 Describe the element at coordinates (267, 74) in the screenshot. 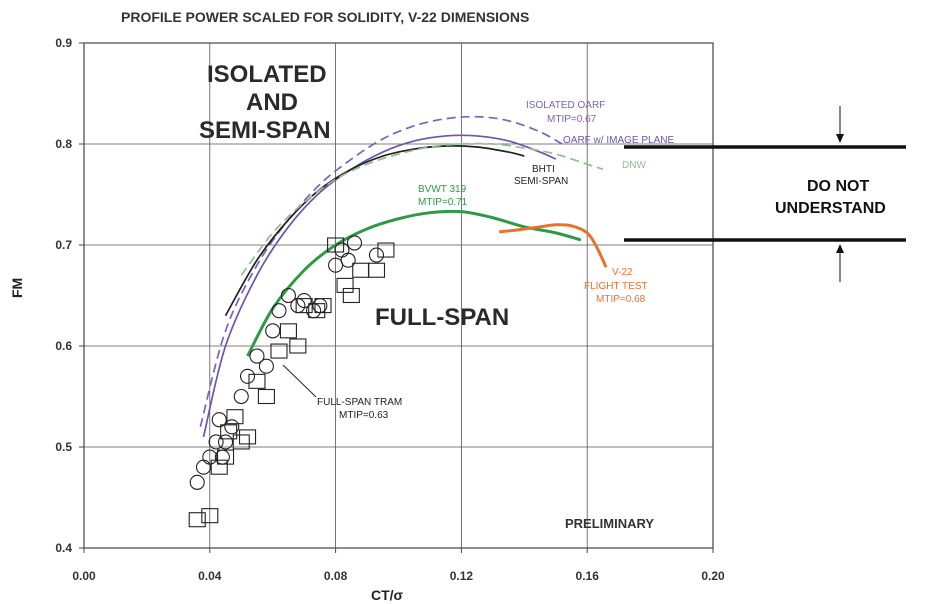

I see `region-label-isolated: ISOLATED` at that location.